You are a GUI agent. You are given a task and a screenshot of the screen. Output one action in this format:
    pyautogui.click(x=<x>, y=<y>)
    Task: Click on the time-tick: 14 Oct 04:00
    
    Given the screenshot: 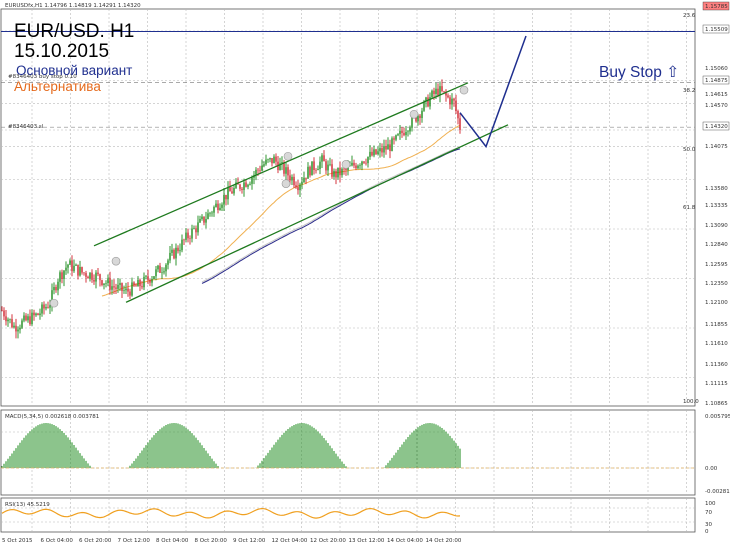 What is the action you would take?
    pyautogui.click(x=405, y=541)
    